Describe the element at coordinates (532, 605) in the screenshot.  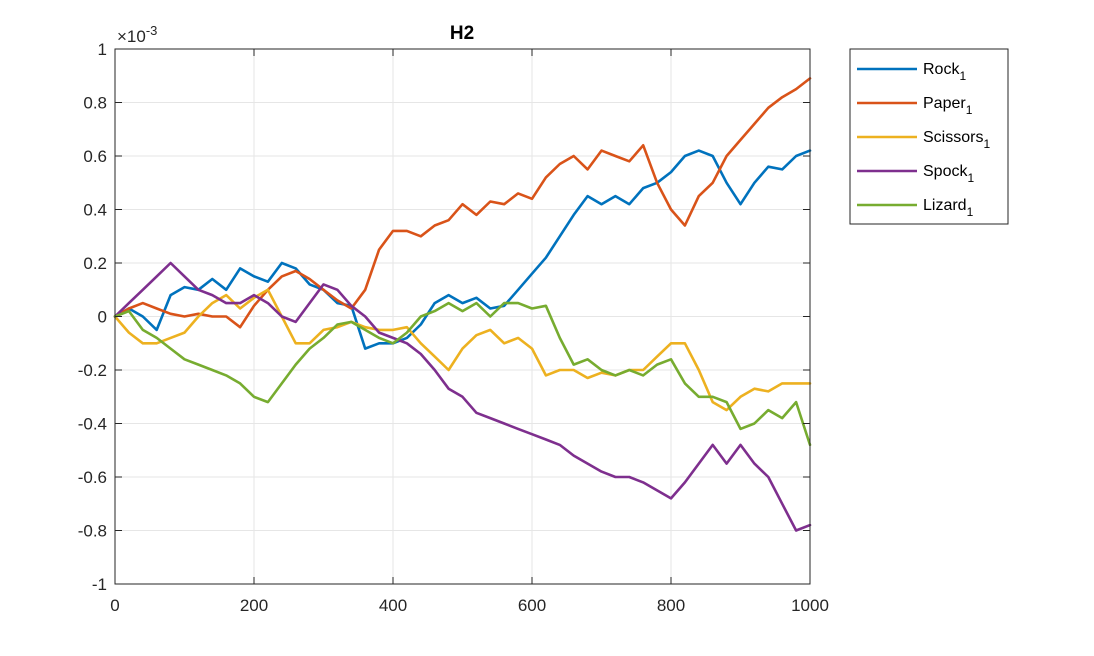
I see `x-tick-label: 600` at that location.